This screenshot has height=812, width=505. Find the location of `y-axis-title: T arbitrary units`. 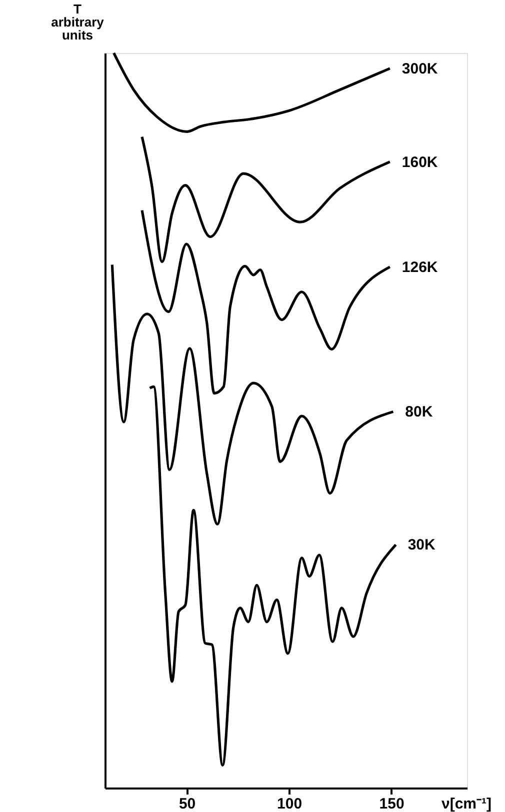

y-axis-title: T arbitrary units is located at coordinates (78, 22).